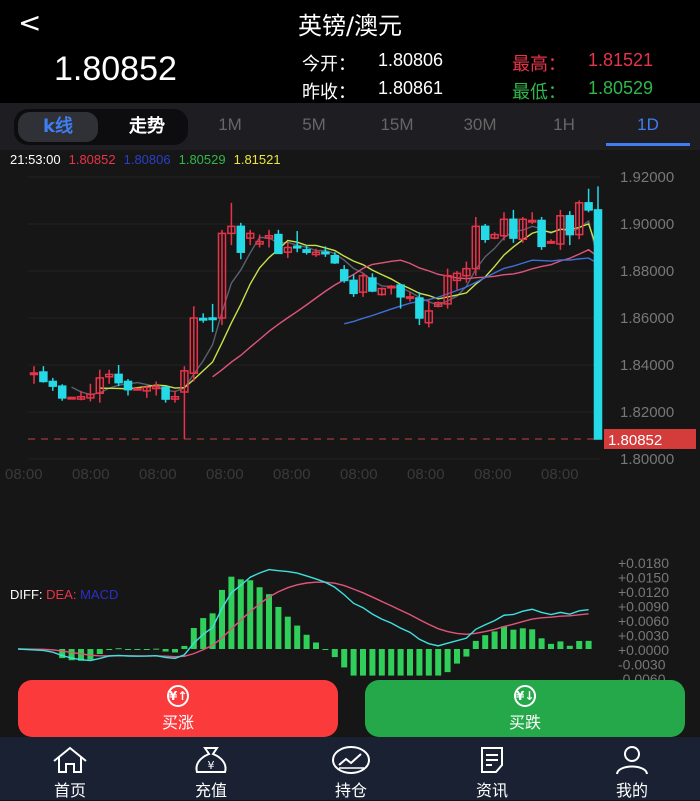 Image resolution: width=700 pixels, height=801 pixels. I want to click on info-high: 1.81521, so click(257, 159).